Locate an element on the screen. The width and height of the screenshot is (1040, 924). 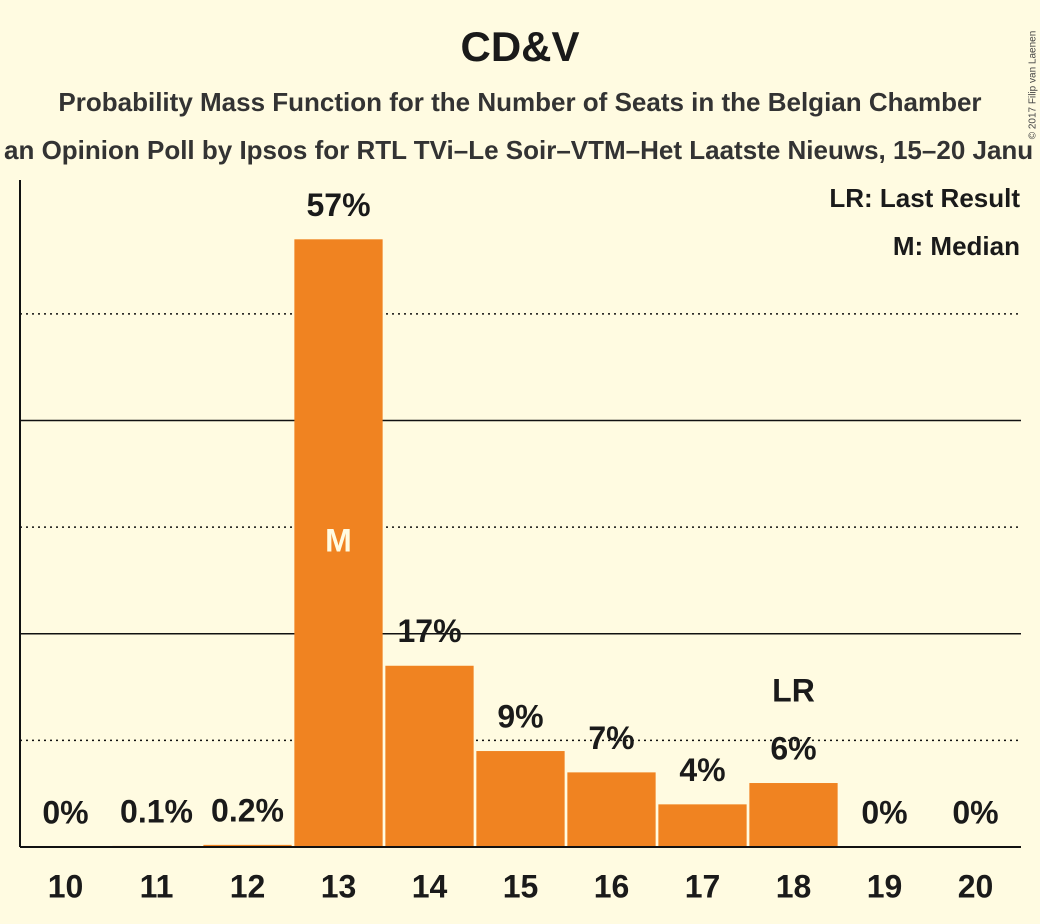
x-tick-label: 11 is located at coordinates (157, 886).